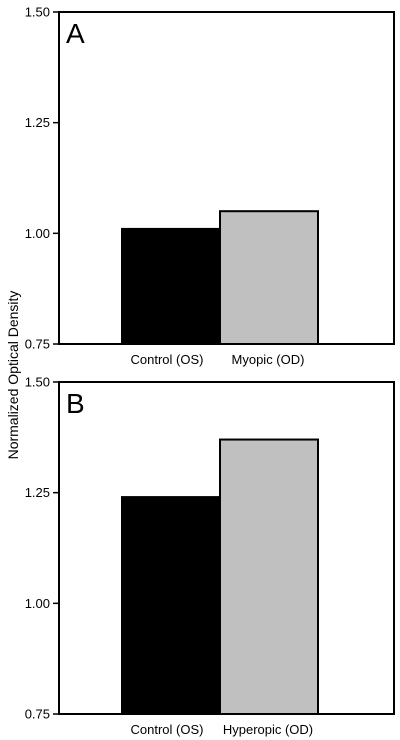 The height and width of the screenshot is (740, 400). I want to click on x-category-label: Myopic (OD), so click(268, 359).